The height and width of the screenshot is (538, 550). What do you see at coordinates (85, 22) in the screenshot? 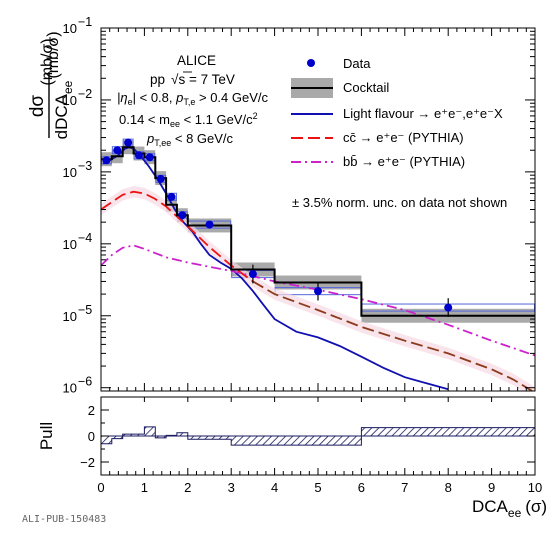
I see `y-tick-exponent: −1` at bounding box center [85, 22].